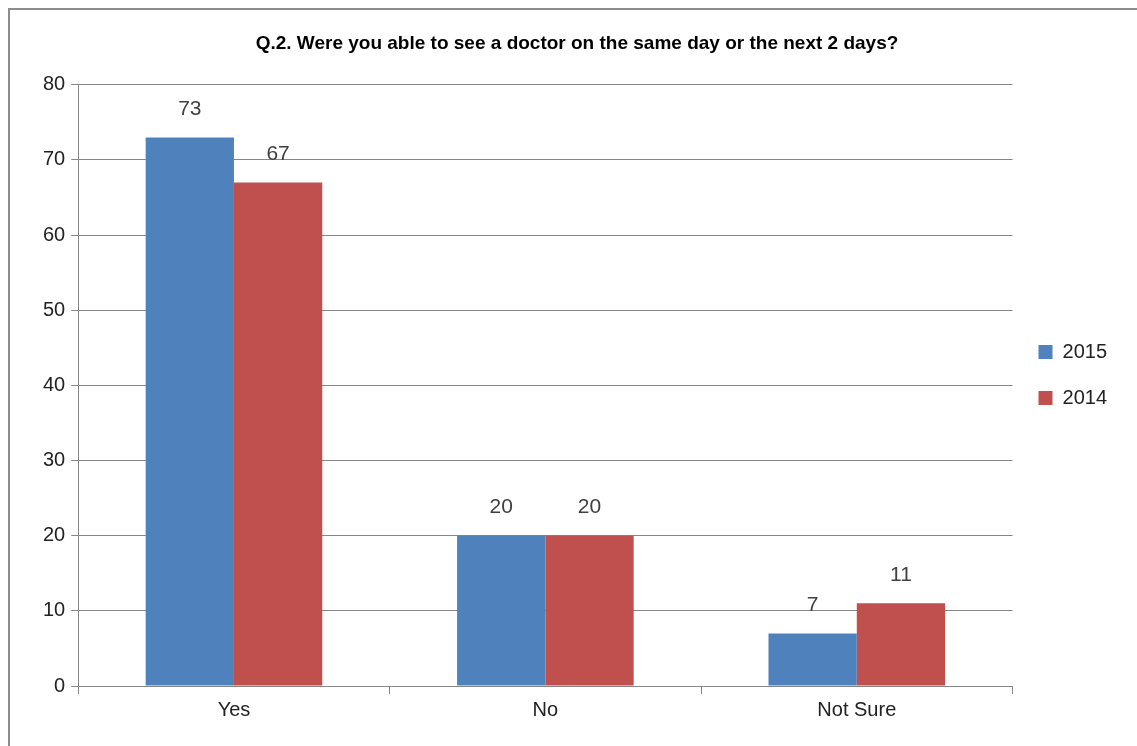  What do you see at coordinates (1085, 396) in the screenshot?
I see `legend-label: 2014` at bounding box center [1085, 396].